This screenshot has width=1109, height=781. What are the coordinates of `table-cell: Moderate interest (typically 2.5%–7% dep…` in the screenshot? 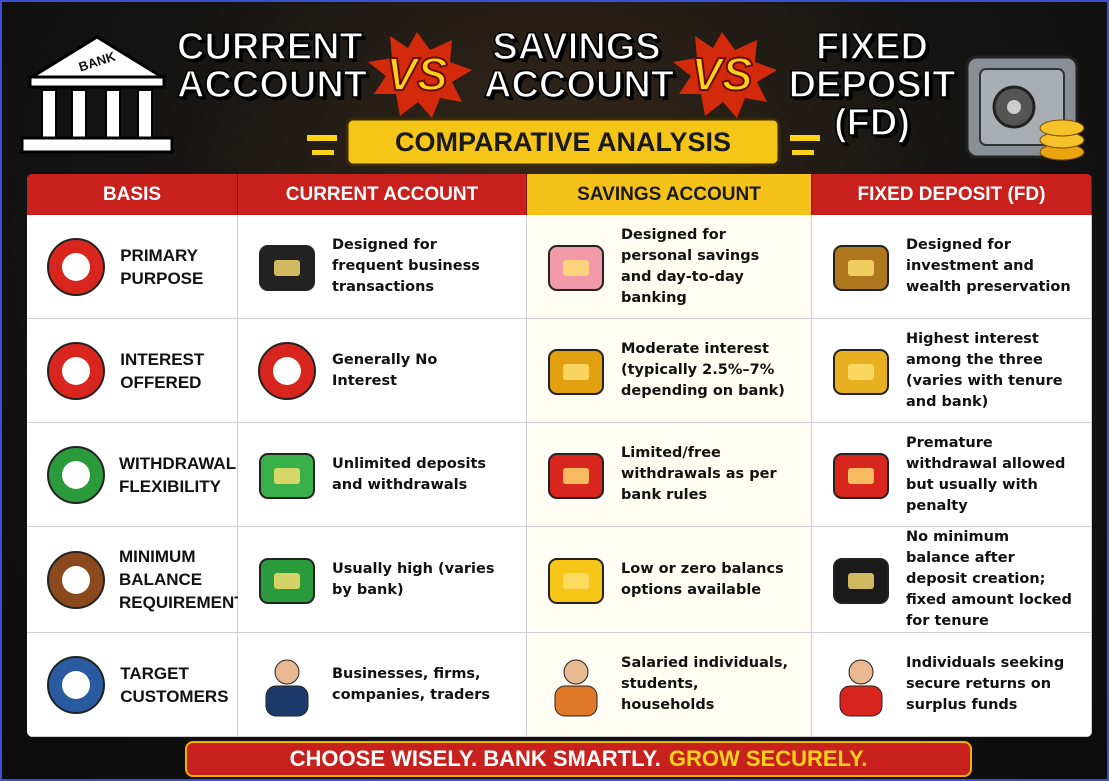 It's located at (669, 371).